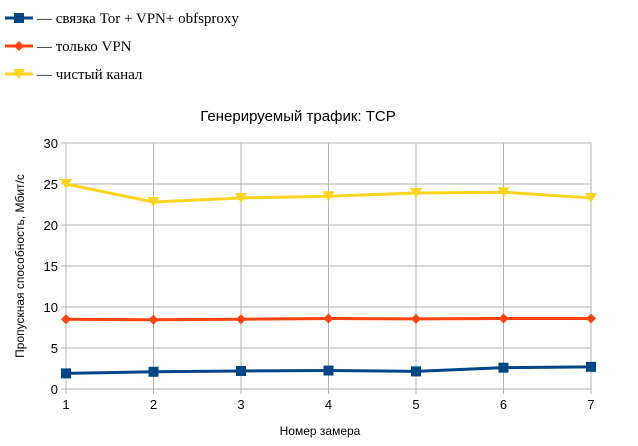 This screenshot has width=638, height=446. Describe the element at coordinates (89, 75) in the screenshot. I see `legend-label: — чистый канал` at that location.